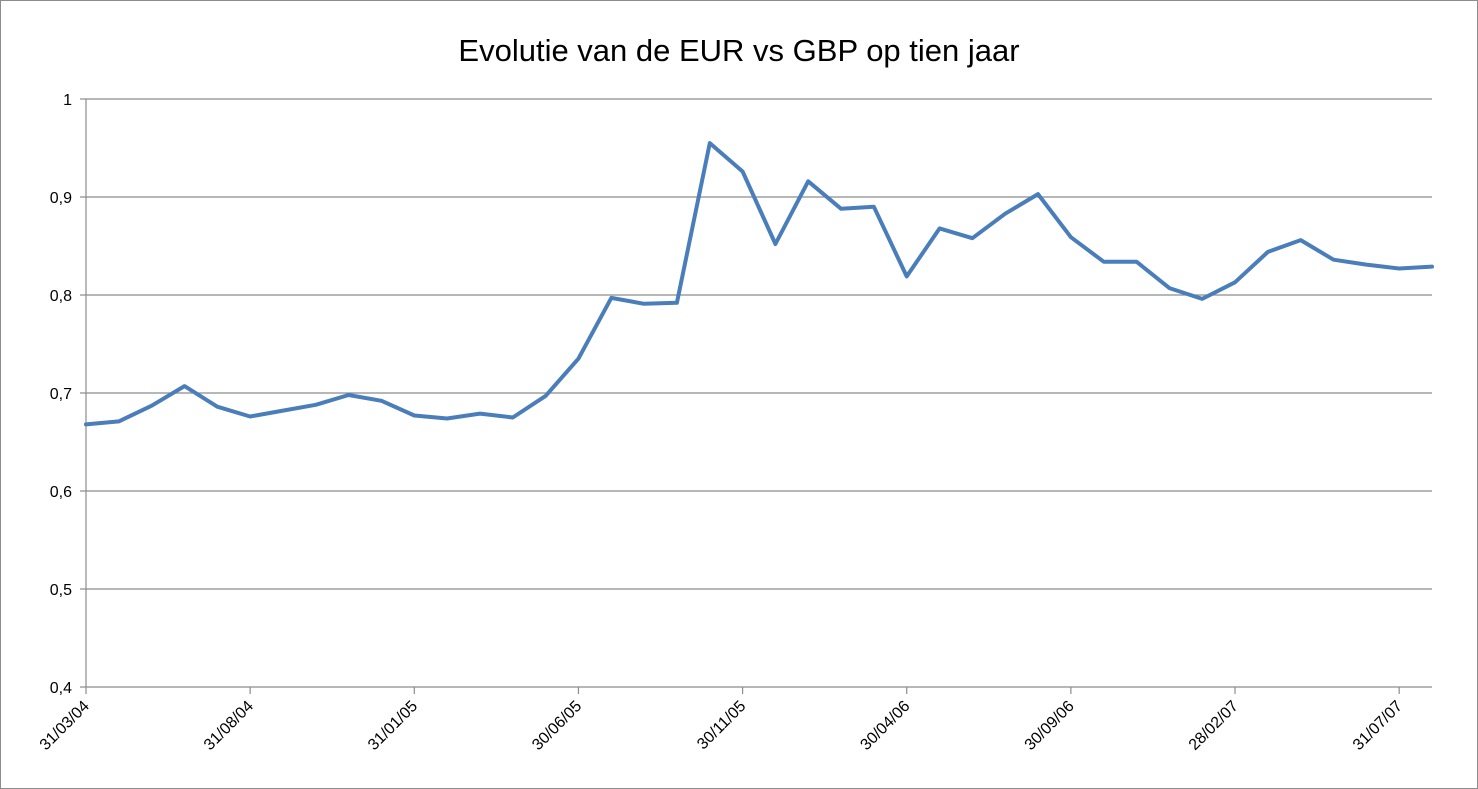  Describe the element at coordinates (61, 590) in the screenshot. I see `y-tick-label: 0,5` at that location.